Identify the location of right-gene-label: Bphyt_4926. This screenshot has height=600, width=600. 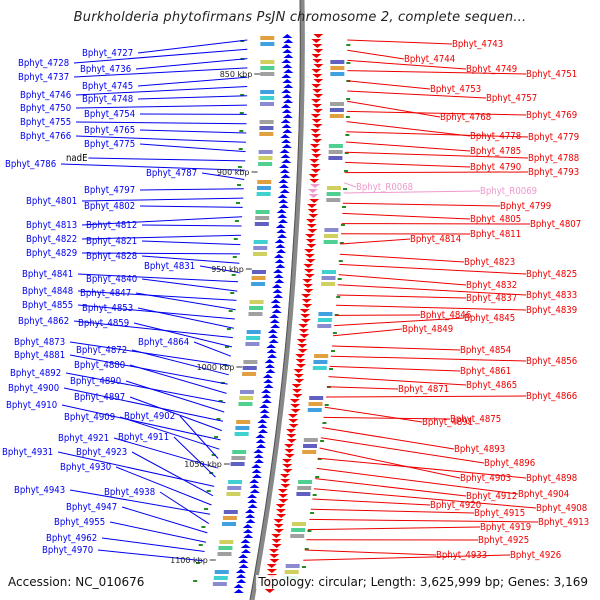
(535, 555).